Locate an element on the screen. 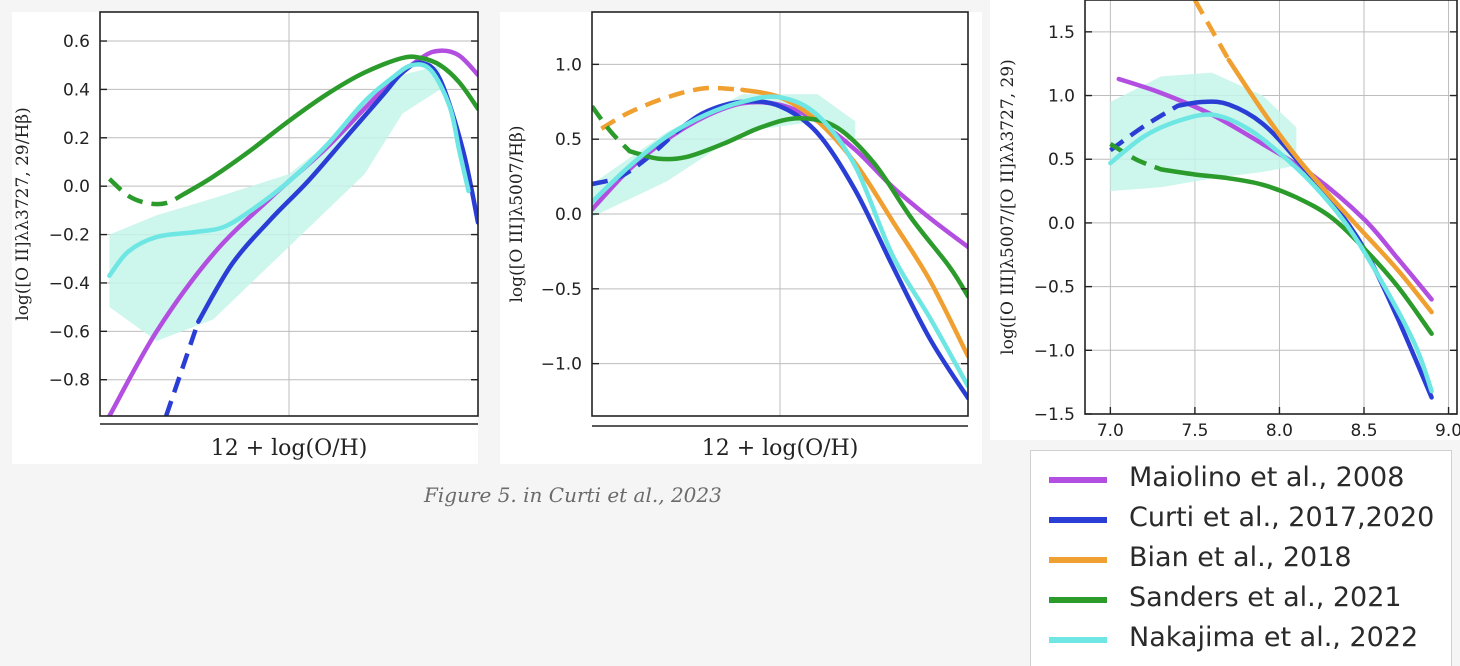 The image size is (1460, 666). x-tick-label: 7.5 is located at coordinates (1194, 431).